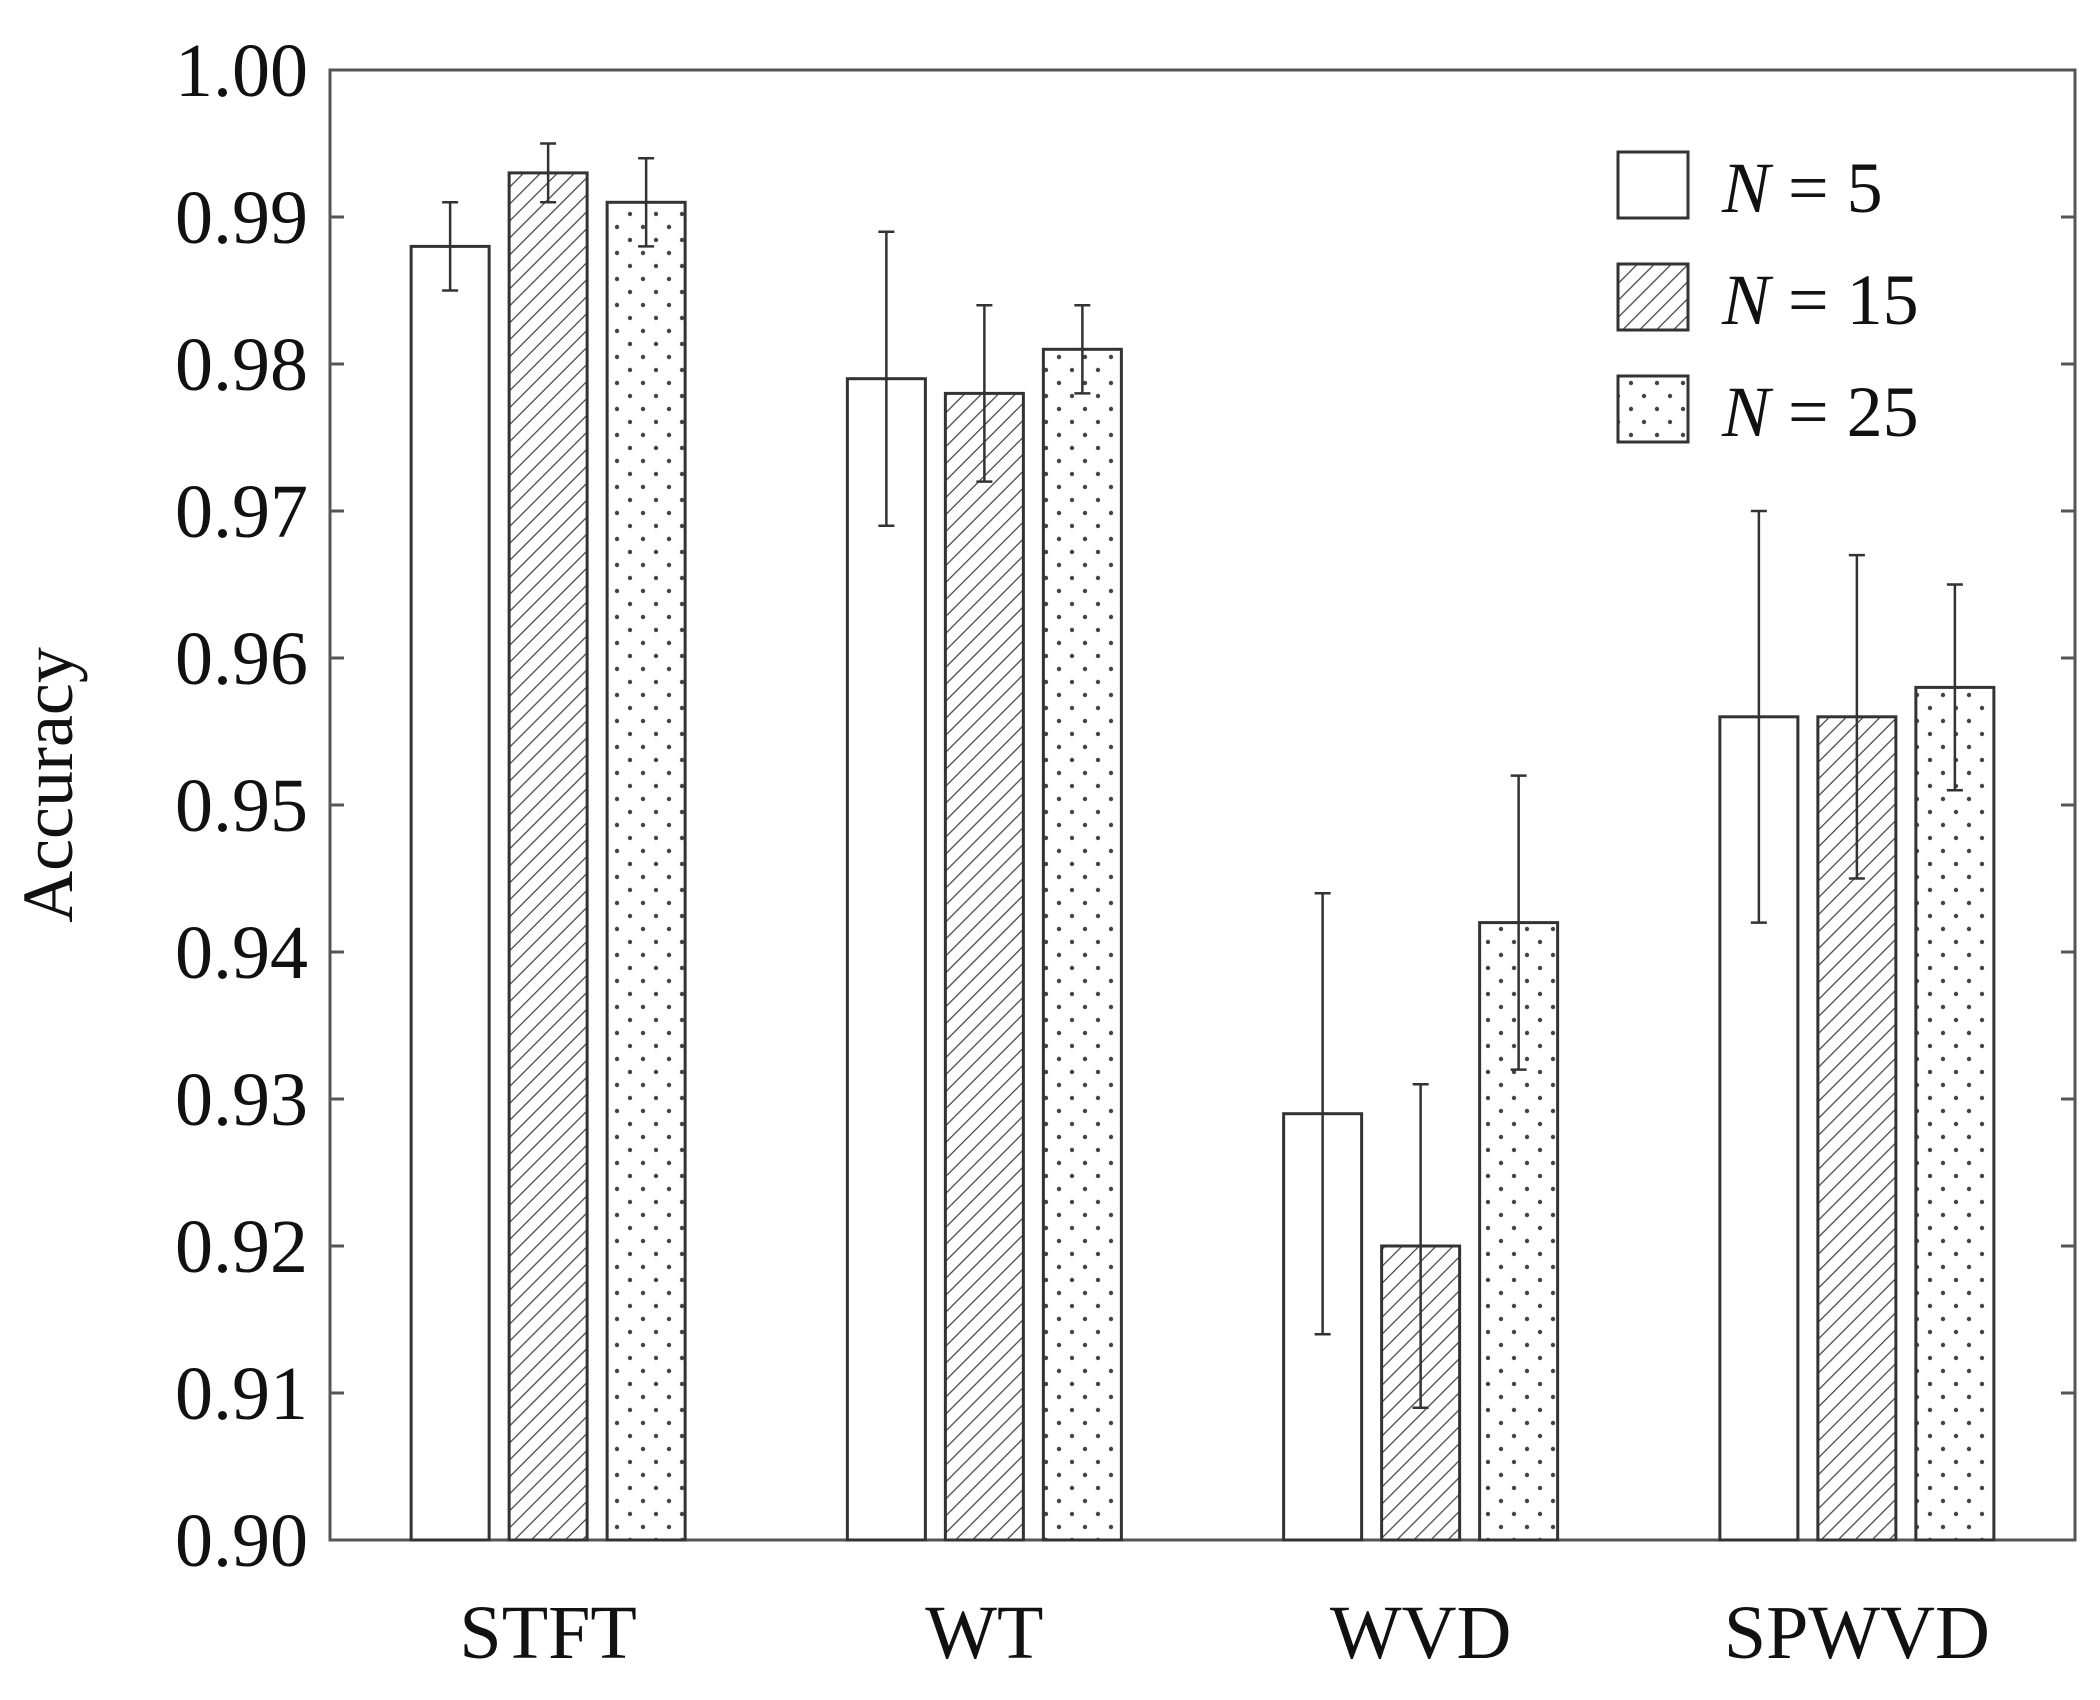 The height and width of the screenshot is (1700, 2100). What do you see at coordinates (241, 1247) in the screenshot?
I see `y-tick-label: 0.92` at bounding box center [241, 1247].